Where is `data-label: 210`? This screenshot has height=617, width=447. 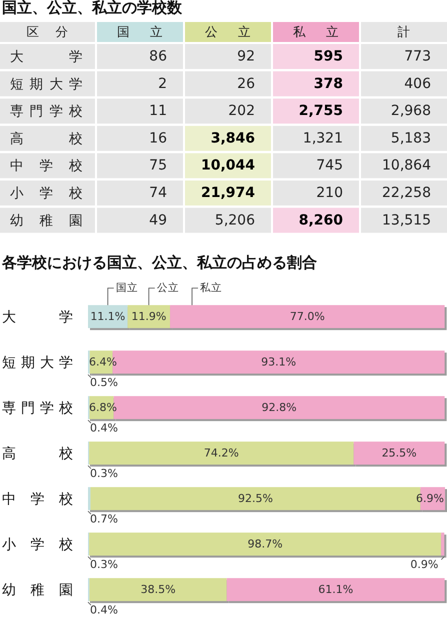
data-label: 210 is located at coordinates (329, 193).